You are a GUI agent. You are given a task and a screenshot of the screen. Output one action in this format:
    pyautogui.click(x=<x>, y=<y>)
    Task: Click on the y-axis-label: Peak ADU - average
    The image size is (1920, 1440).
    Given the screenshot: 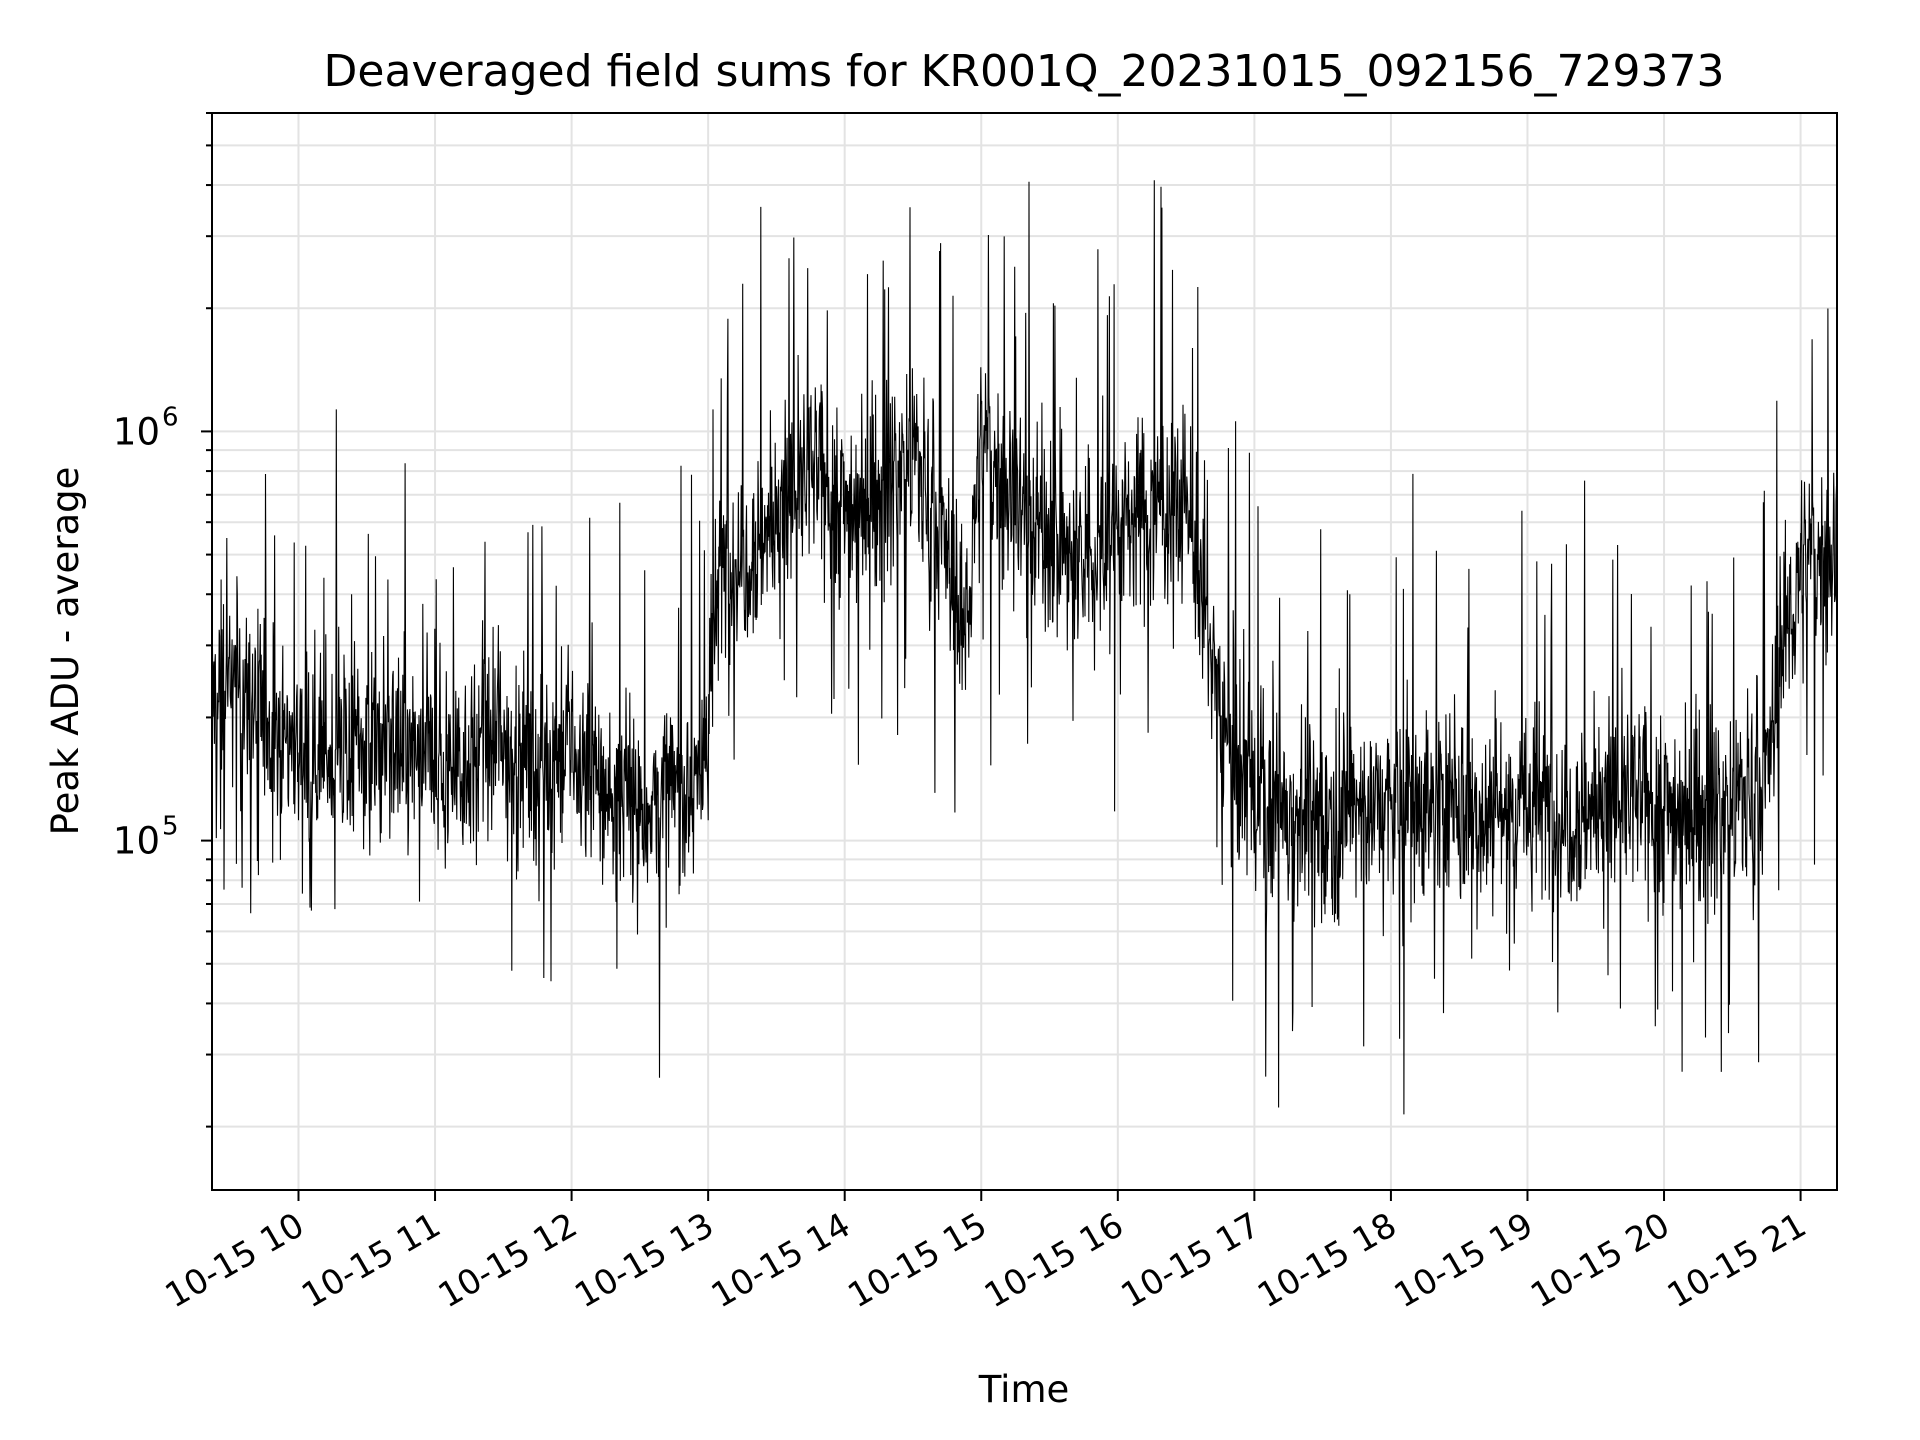 What is the action you would take?
    pyautogui.click(x=65, y=651)
    